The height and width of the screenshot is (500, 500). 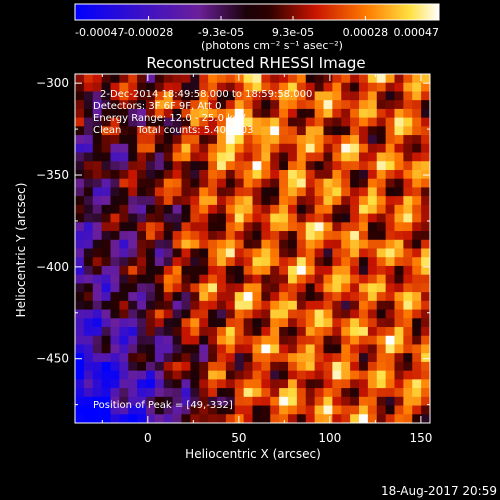 What do you see at coordinates (417, 32) in the screenshot?
I see `colorbar-tick-label: 0.00047` at bounding box center [417, 32].